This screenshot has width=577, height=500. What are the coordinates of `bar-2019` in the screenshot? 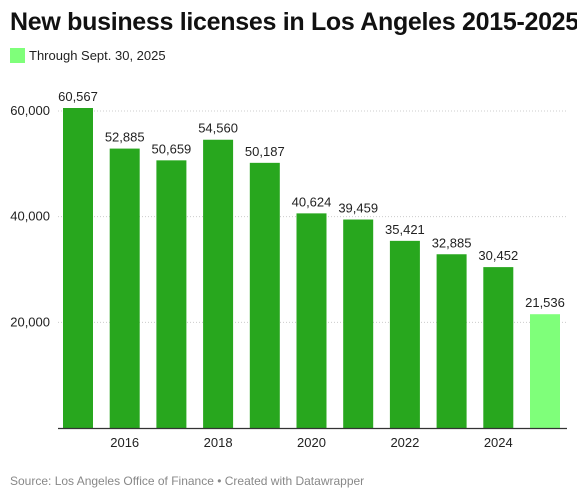 It's located at (264, 295).